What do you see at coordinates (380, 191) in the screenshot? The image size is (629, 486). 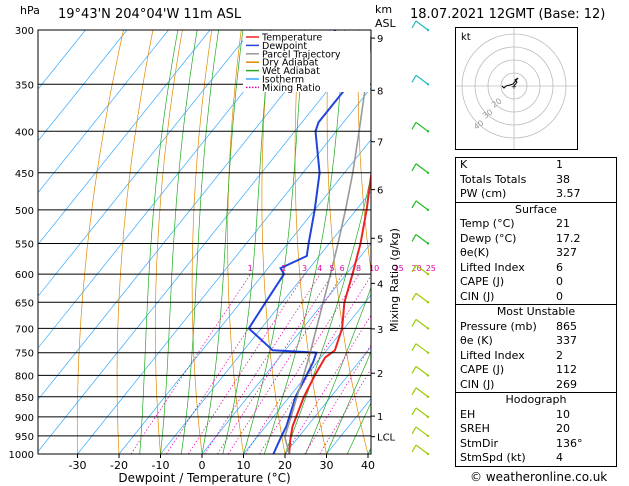 I see `km-tick-label: 6` at bounding box center [380, 191].